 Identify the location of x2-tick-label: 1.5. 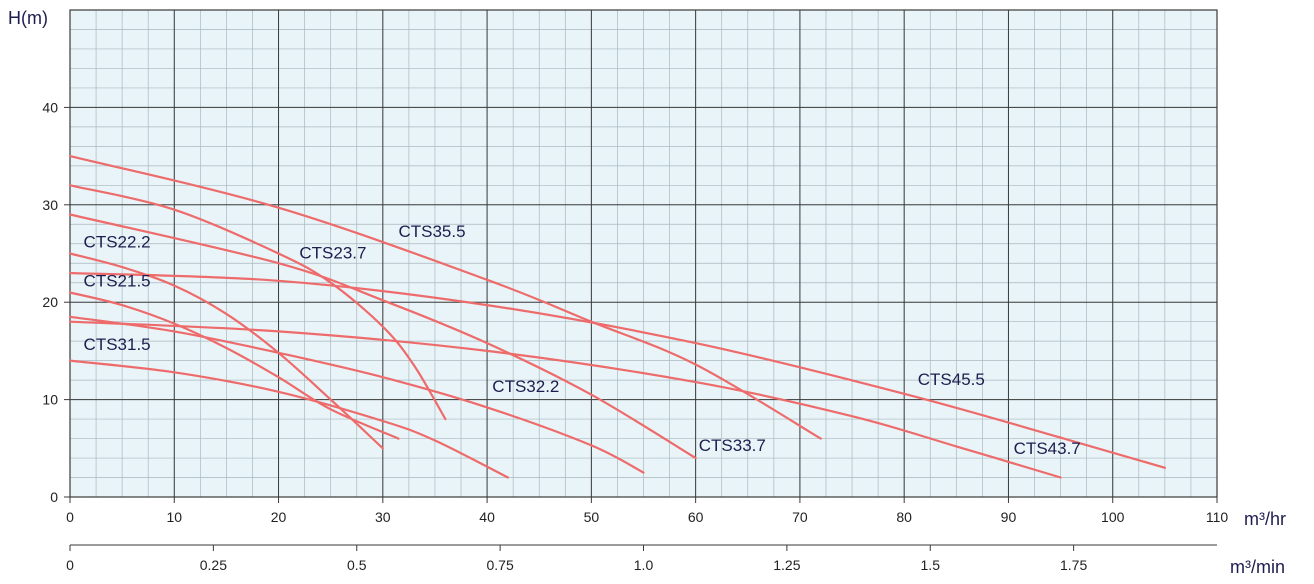
(931, 565).